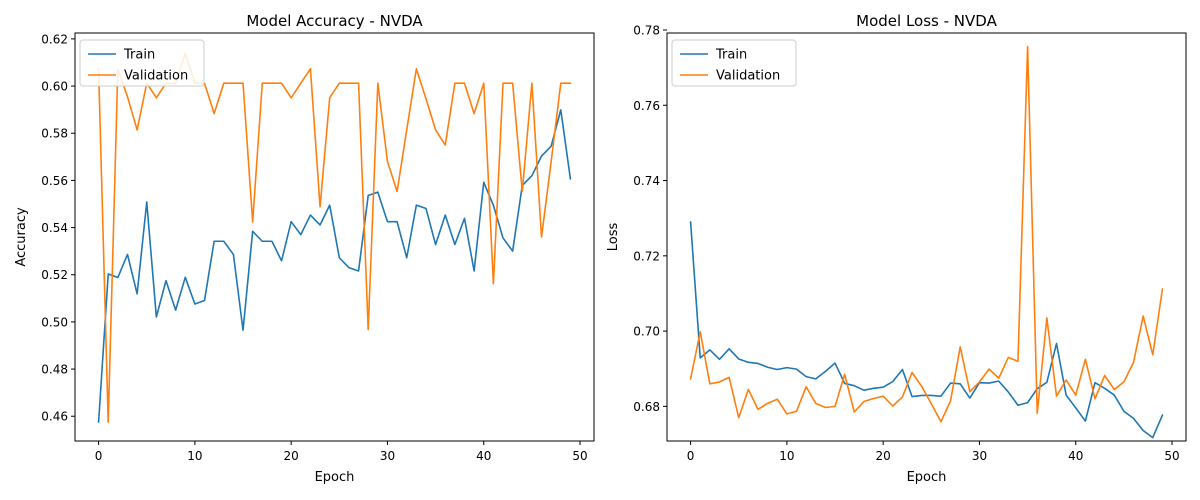  I want to click on y-tick-label: 0.50, so click(54, 322).